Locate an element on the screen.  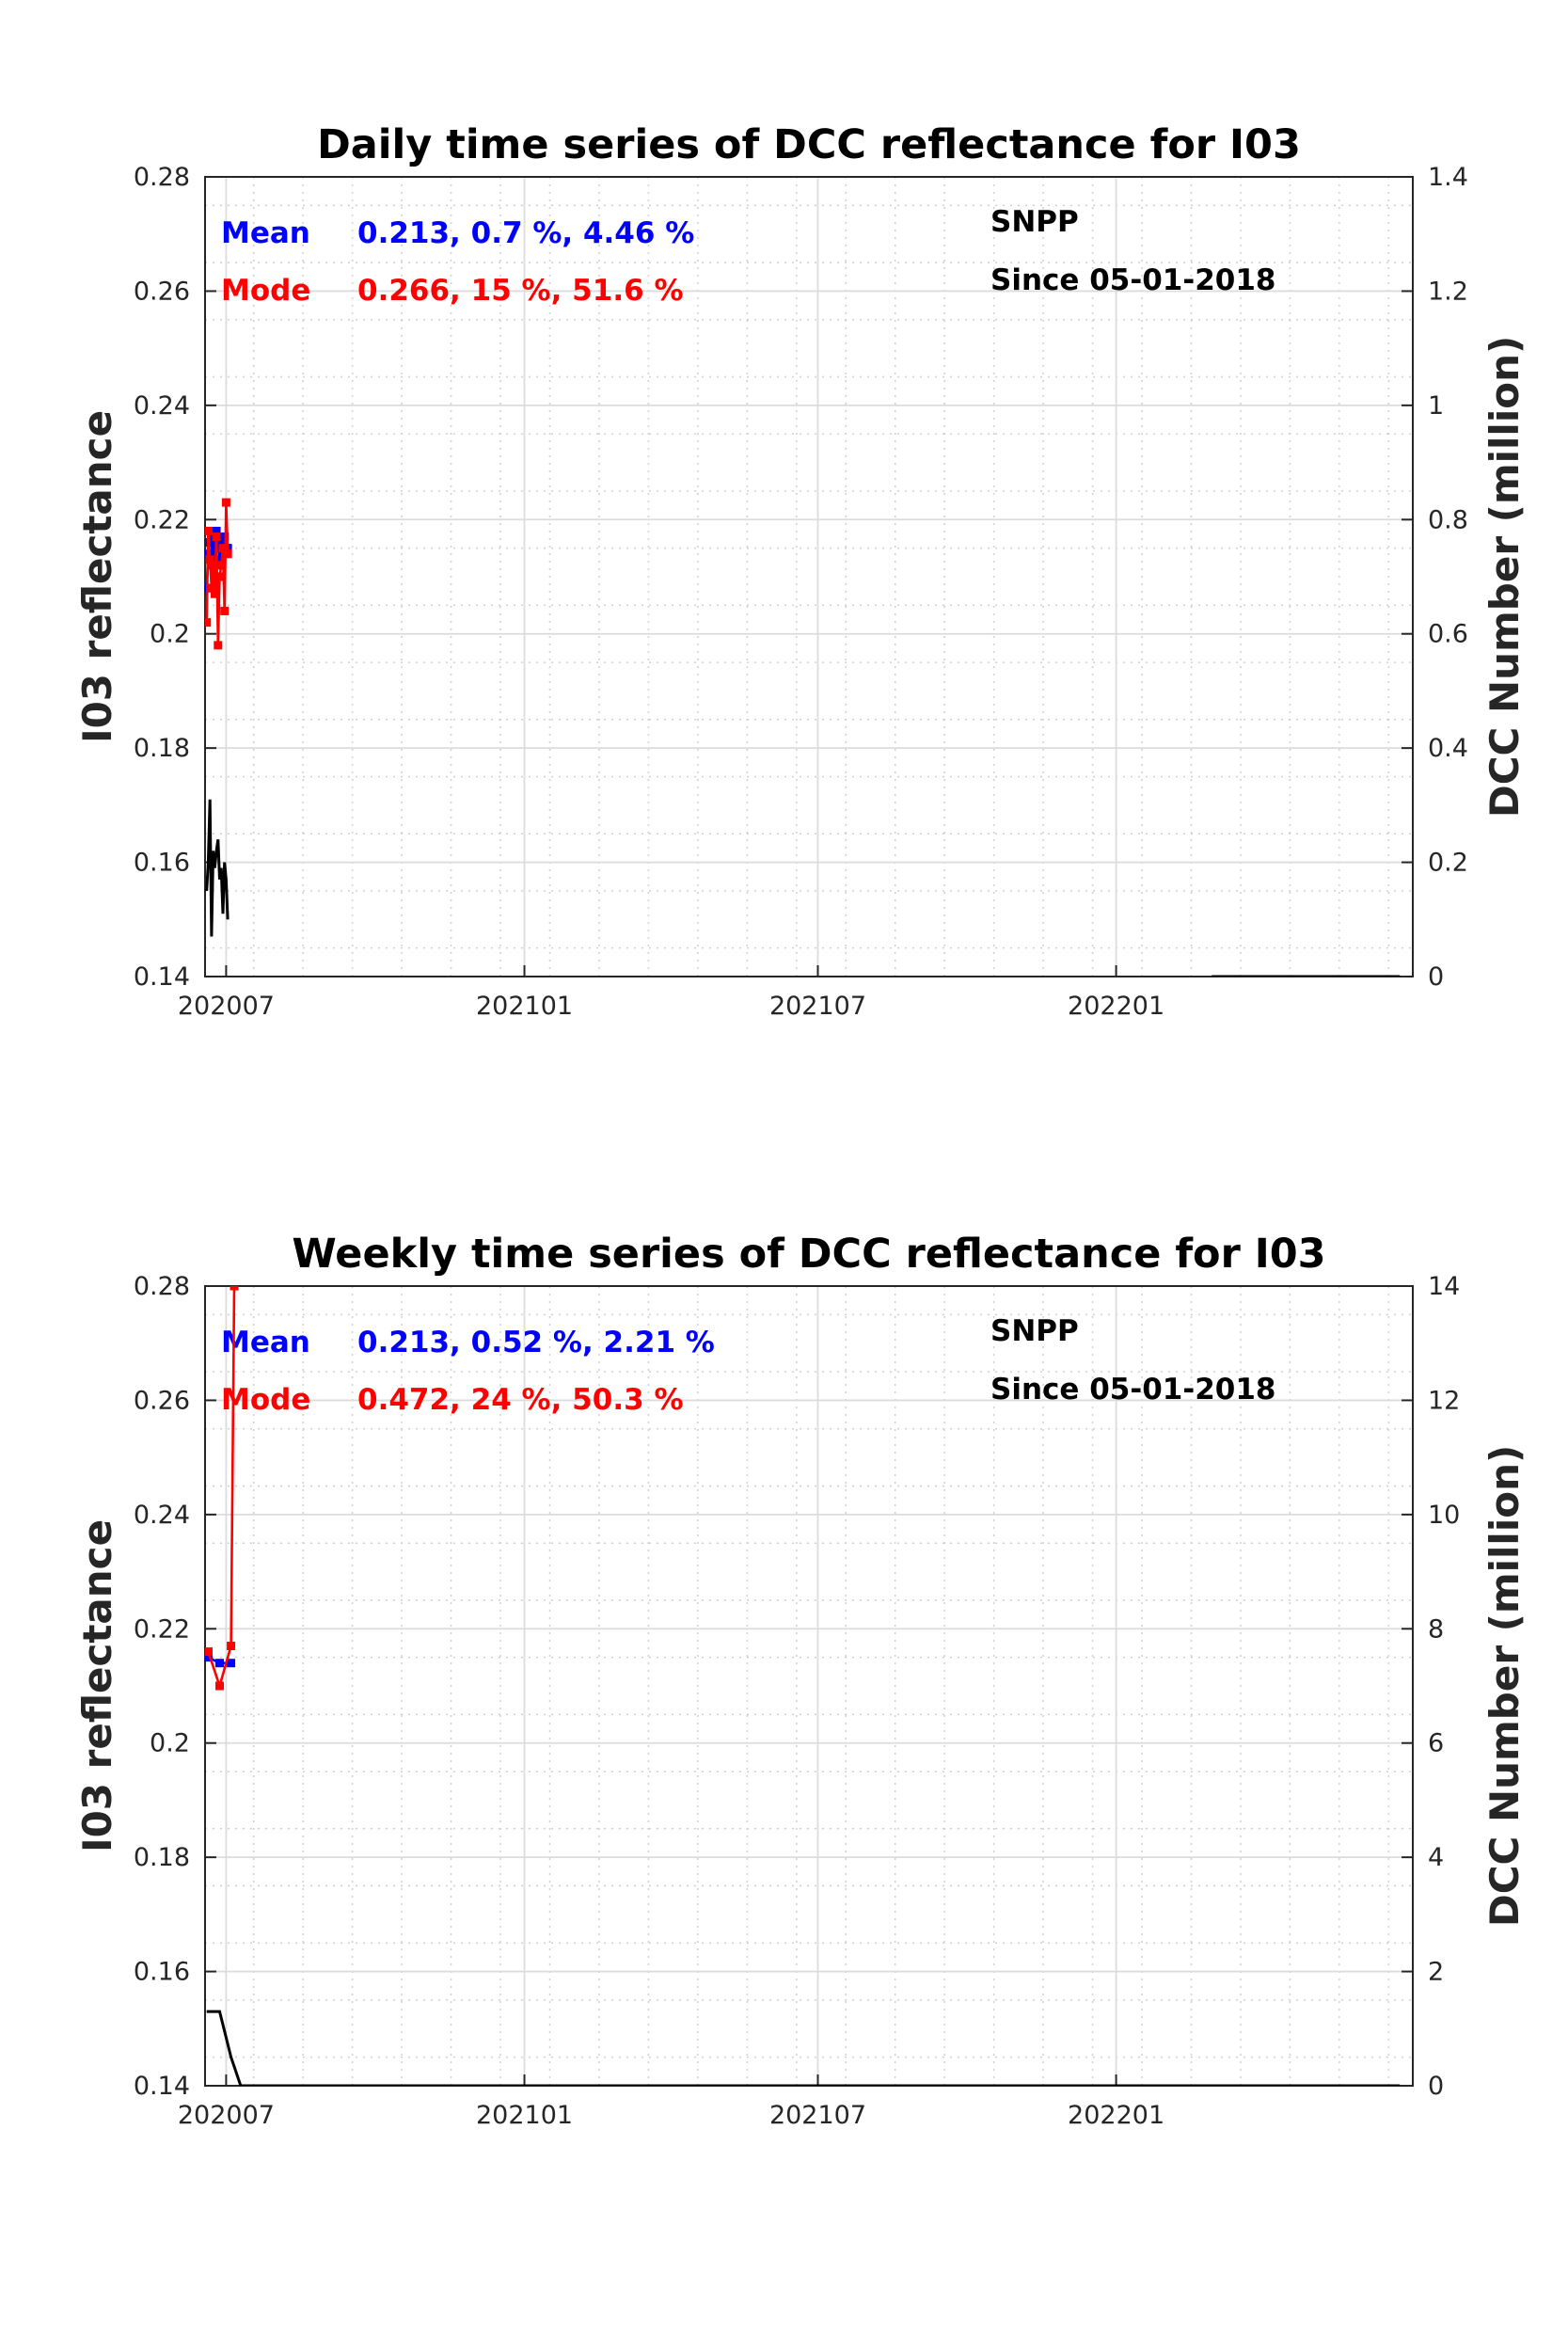
y2-tick-label: 12 is located at coordinates (1444, 1400).